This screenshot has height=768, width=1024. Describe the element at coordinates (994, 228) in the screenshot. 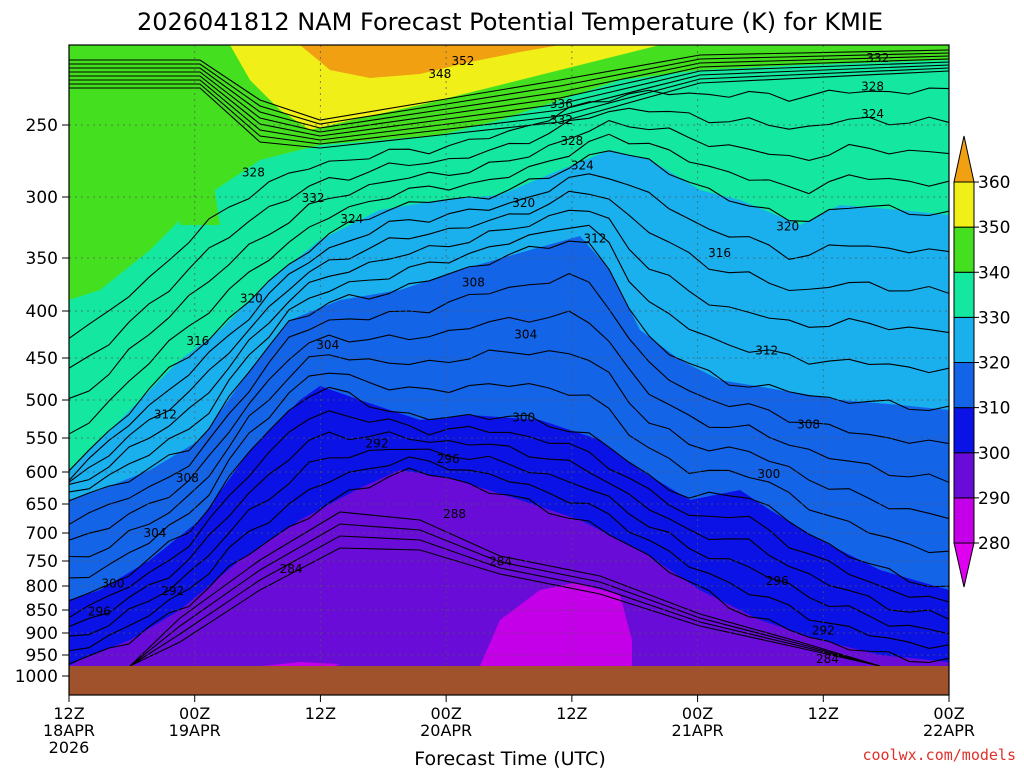

I see `colorbar-label: 350` at that location.